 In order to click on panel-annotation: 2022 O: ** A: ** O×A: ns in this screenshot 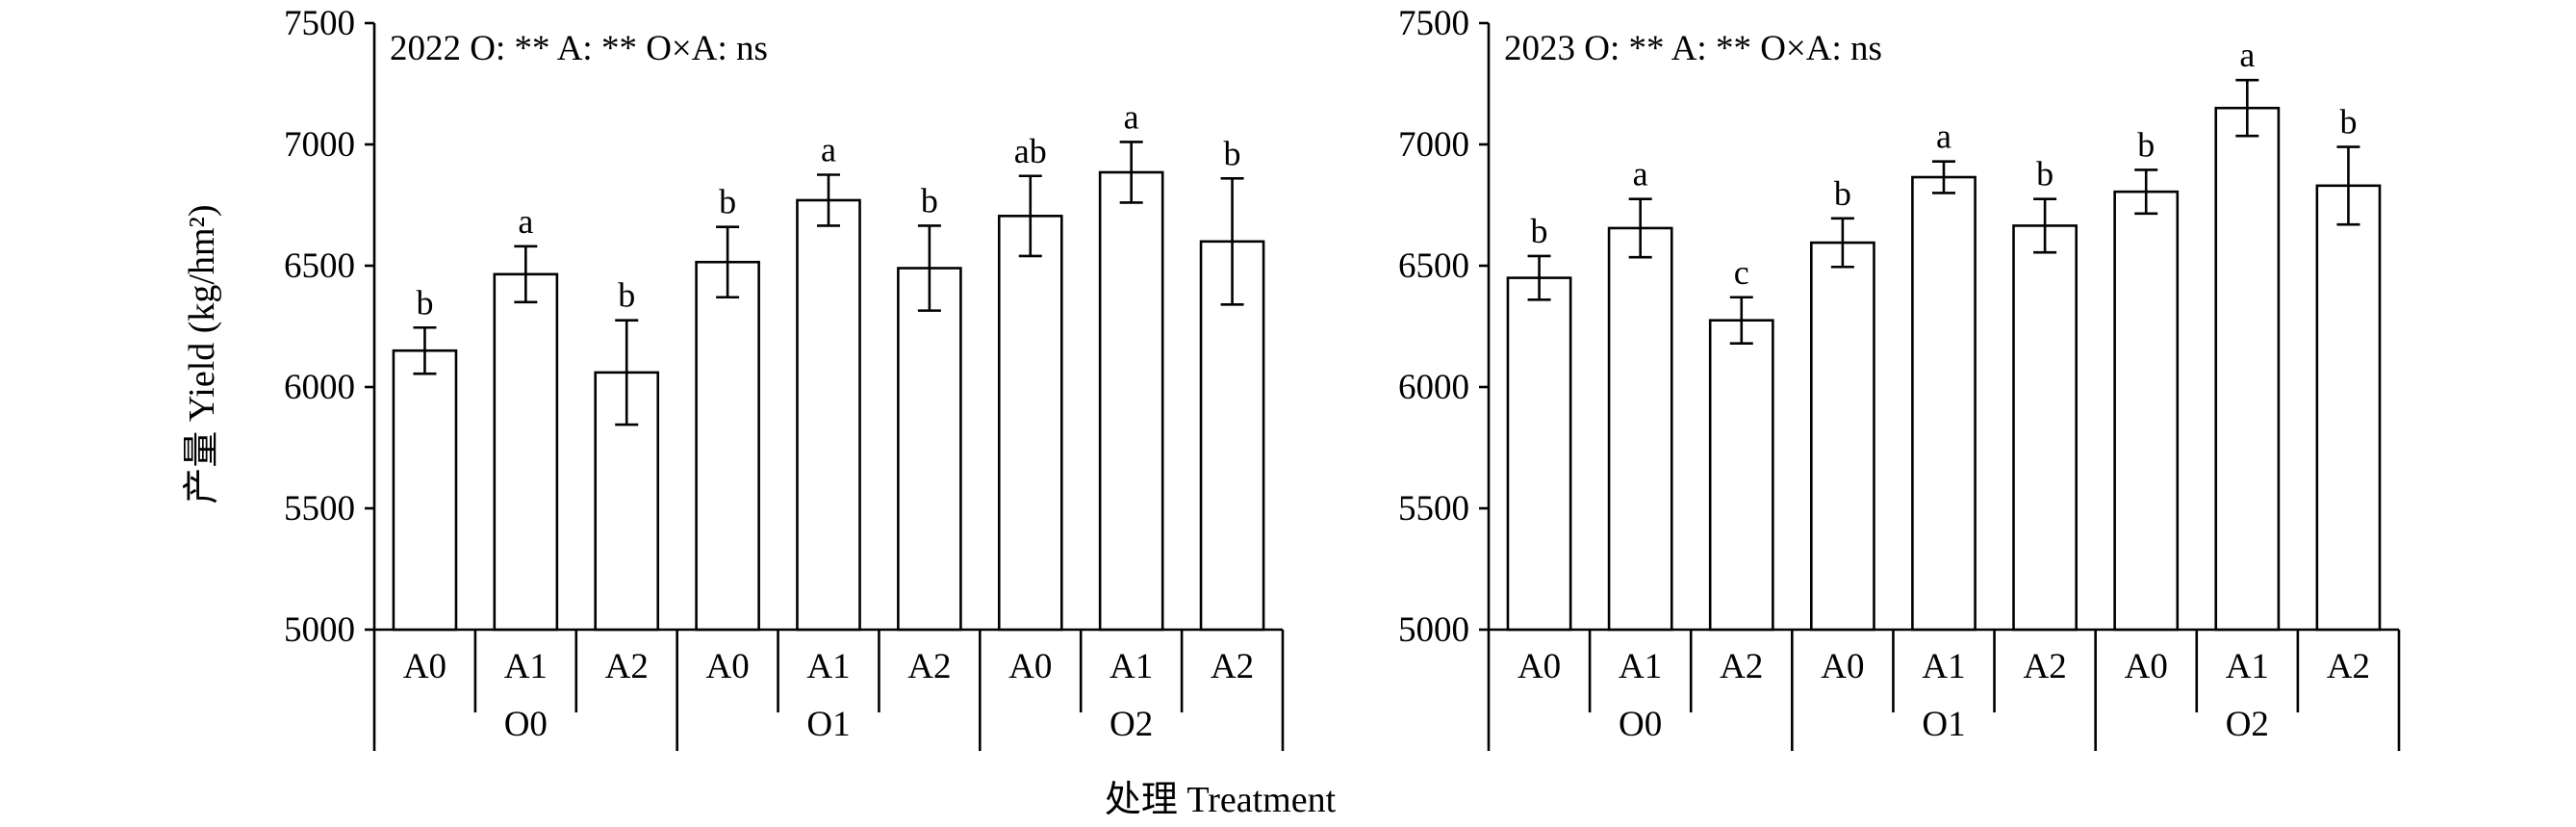, I will do `click(579, 48)`.